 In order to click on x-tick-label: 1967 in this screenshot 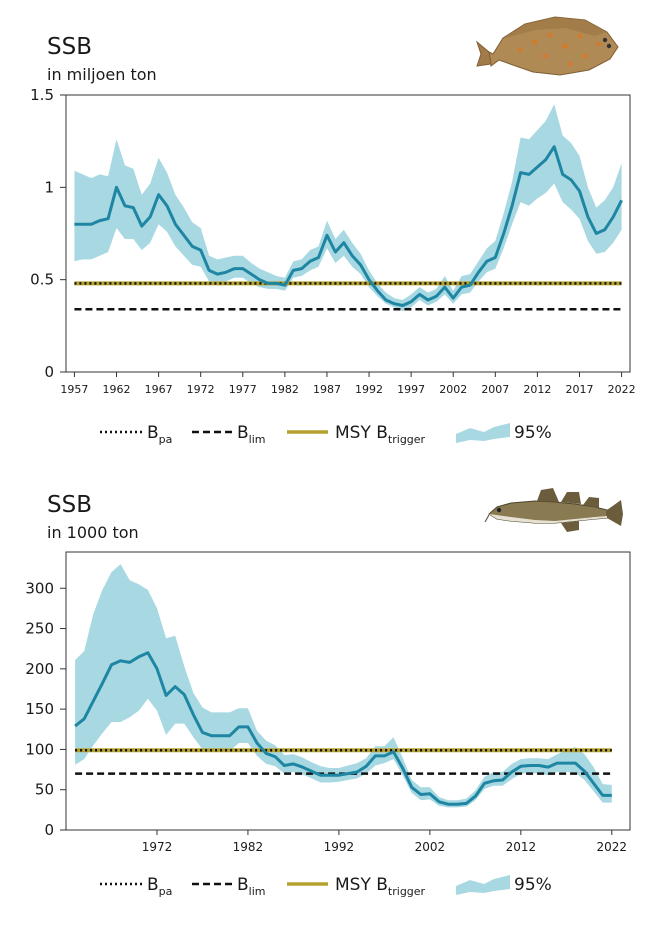, I will do `click(159, 389)`.